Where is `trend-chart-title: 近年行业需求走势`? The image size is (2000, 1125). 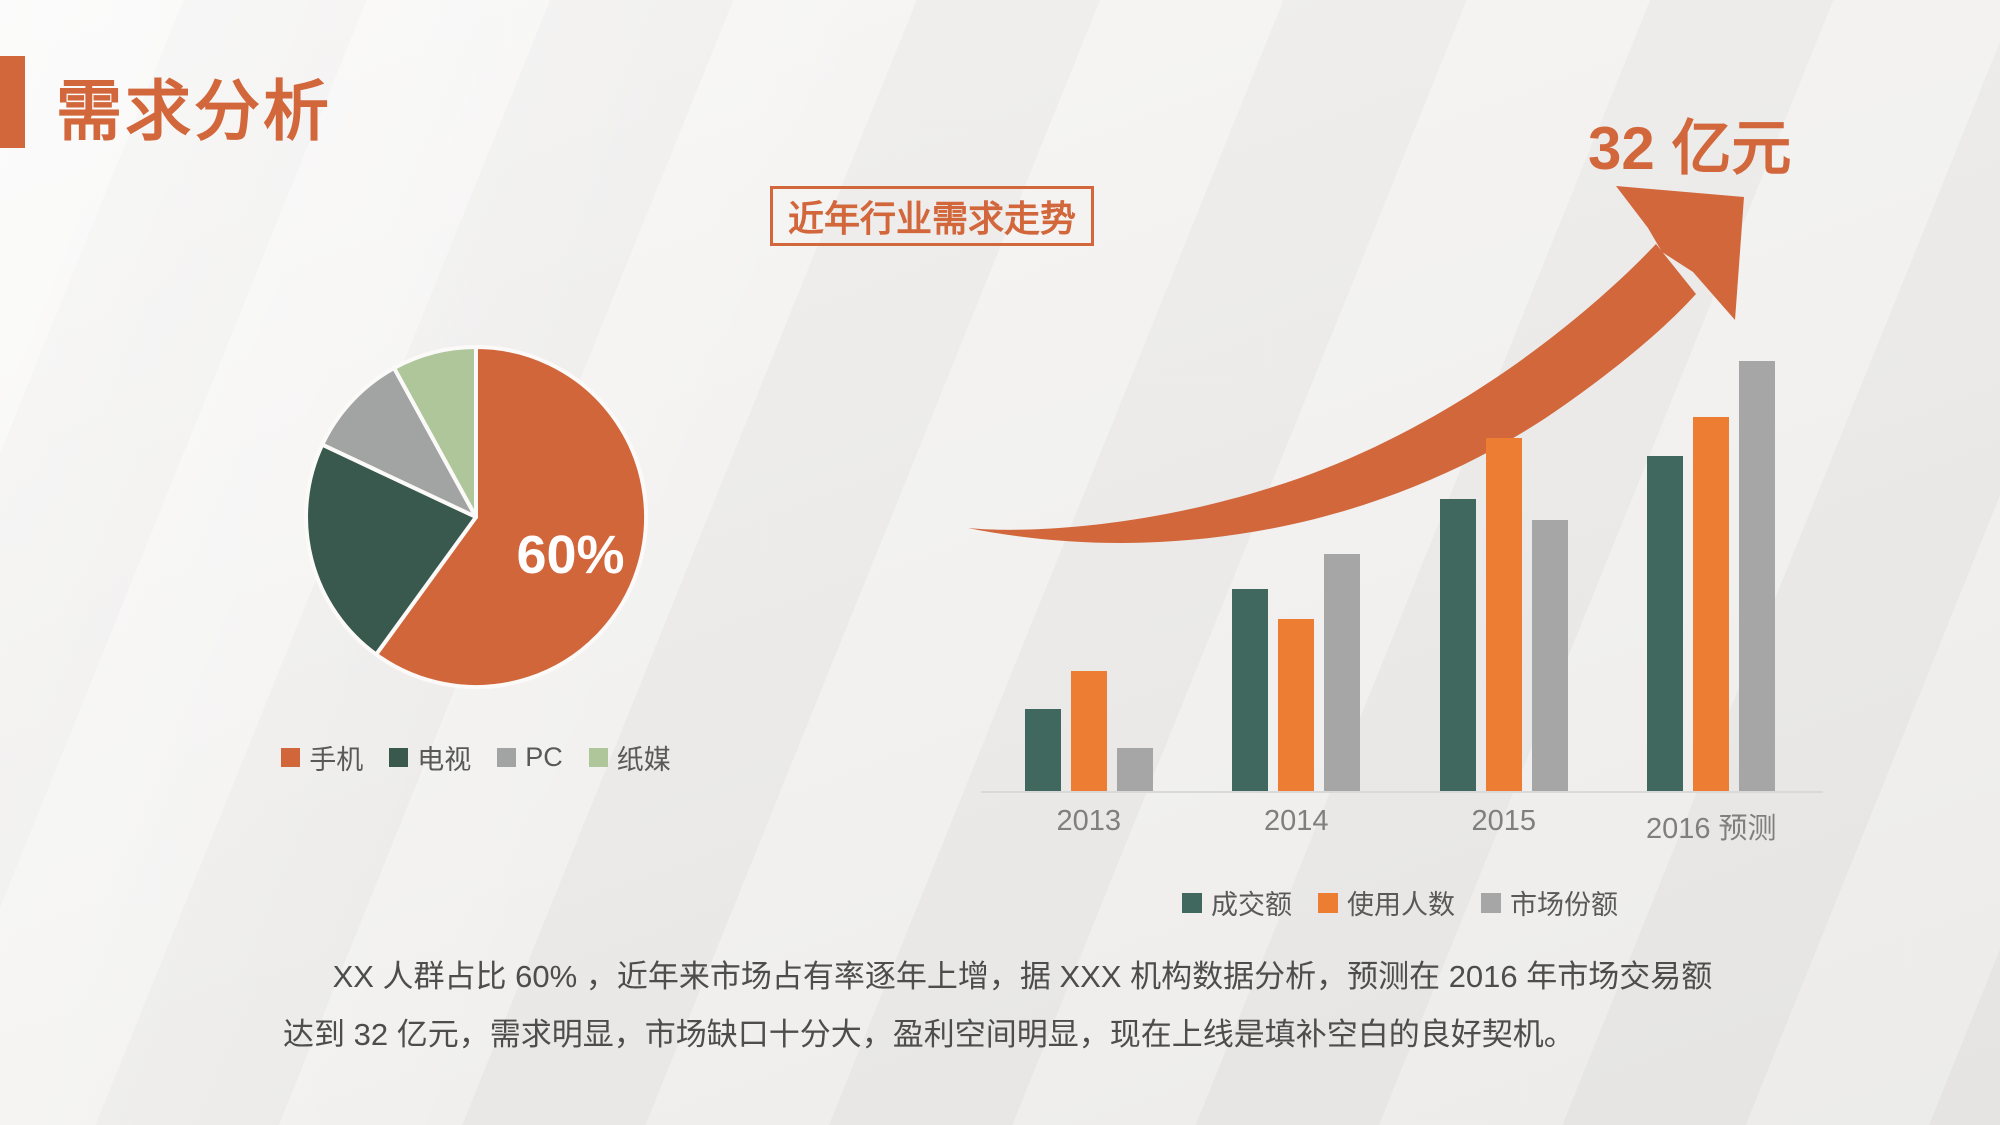 trend-chart-title: 近年行业需求走势 is located at coordinates (931, 218).